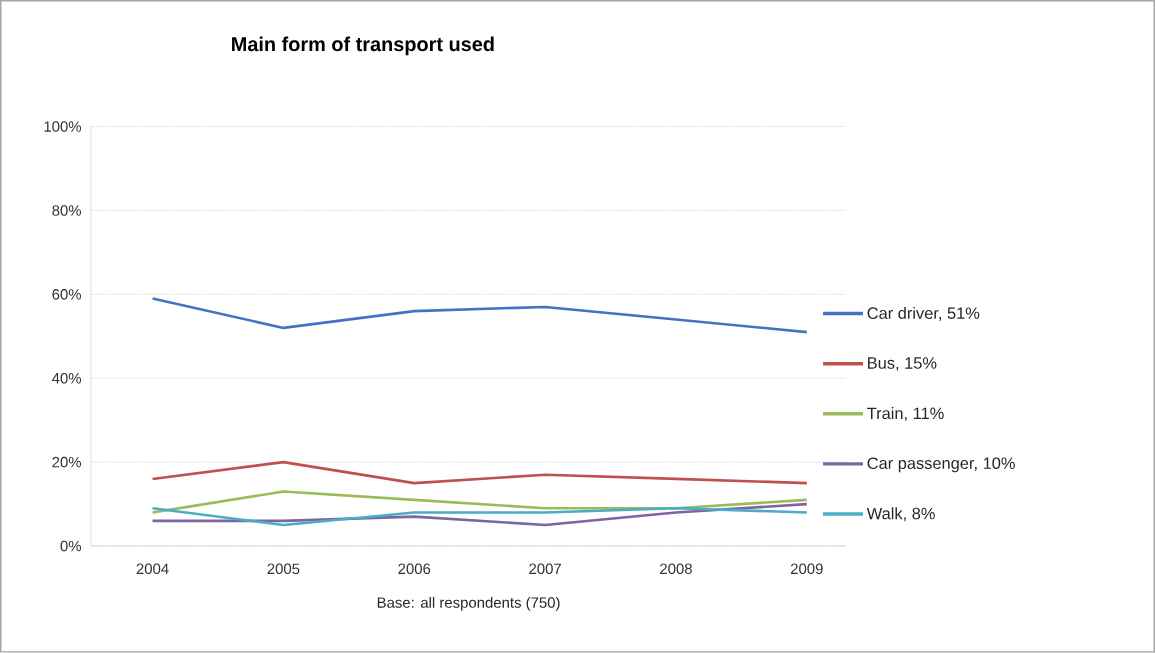  What do you see at coordinates (902, 364) in the screenshot?
I see `legend-label: Bus, 15%` at bounding box center [902, 364].